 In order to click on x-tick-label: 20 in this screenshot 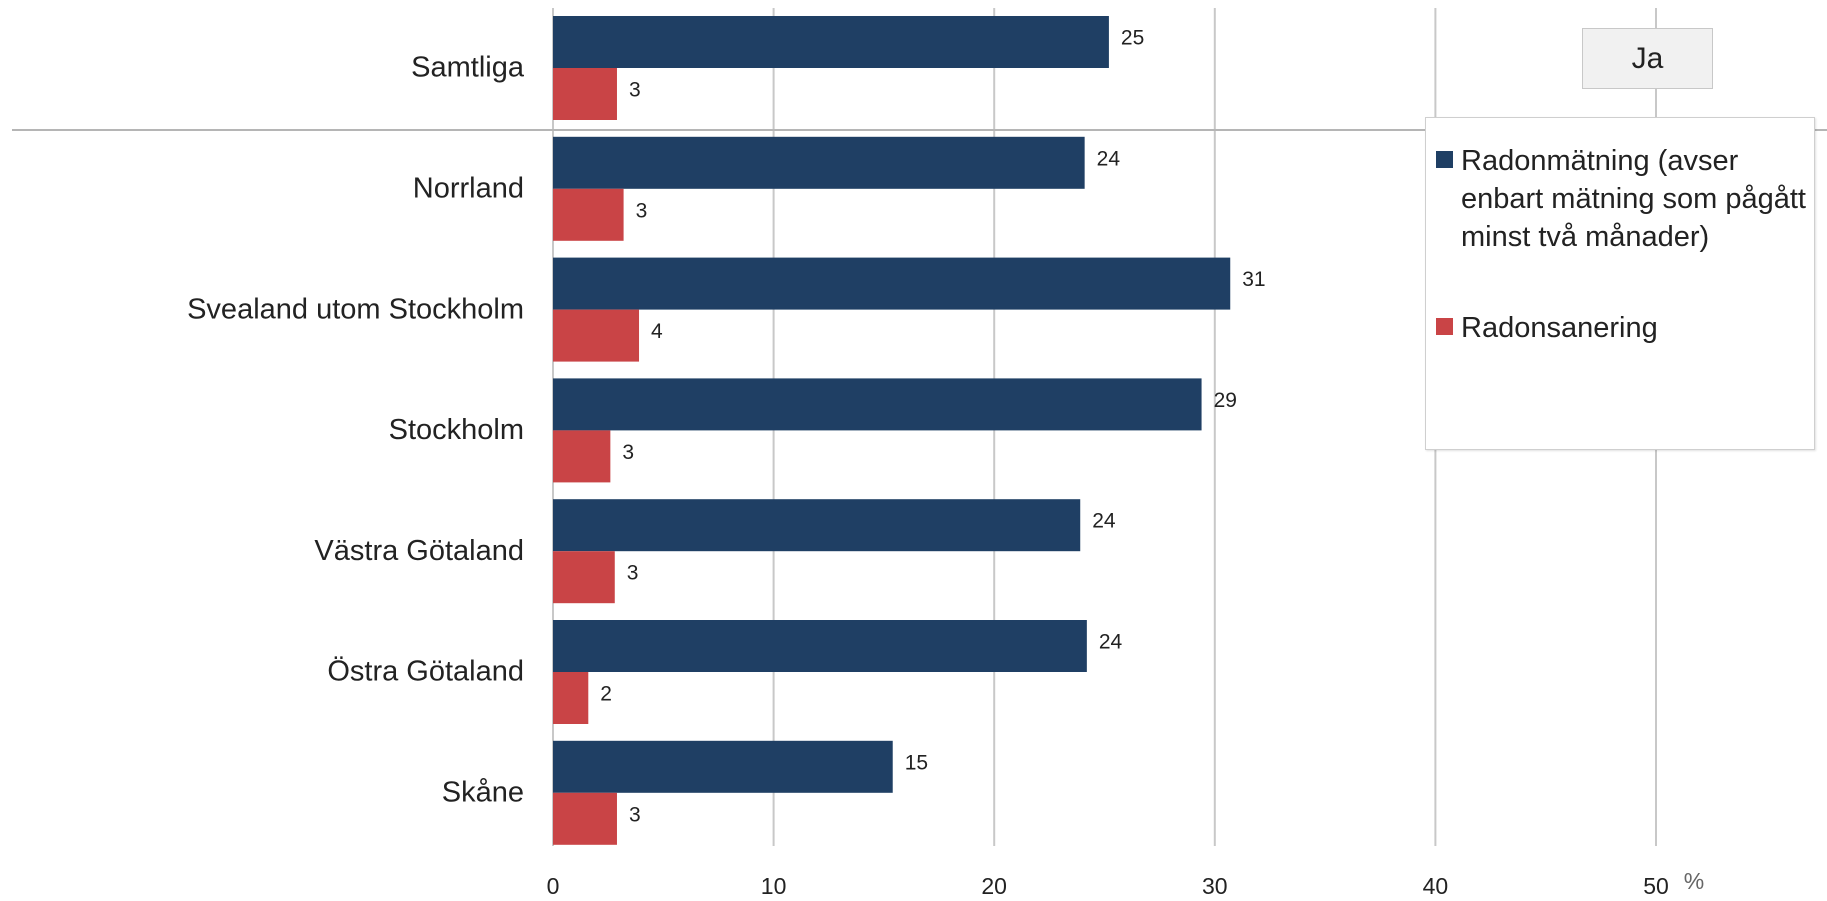, I will do `click(994, 886)`.